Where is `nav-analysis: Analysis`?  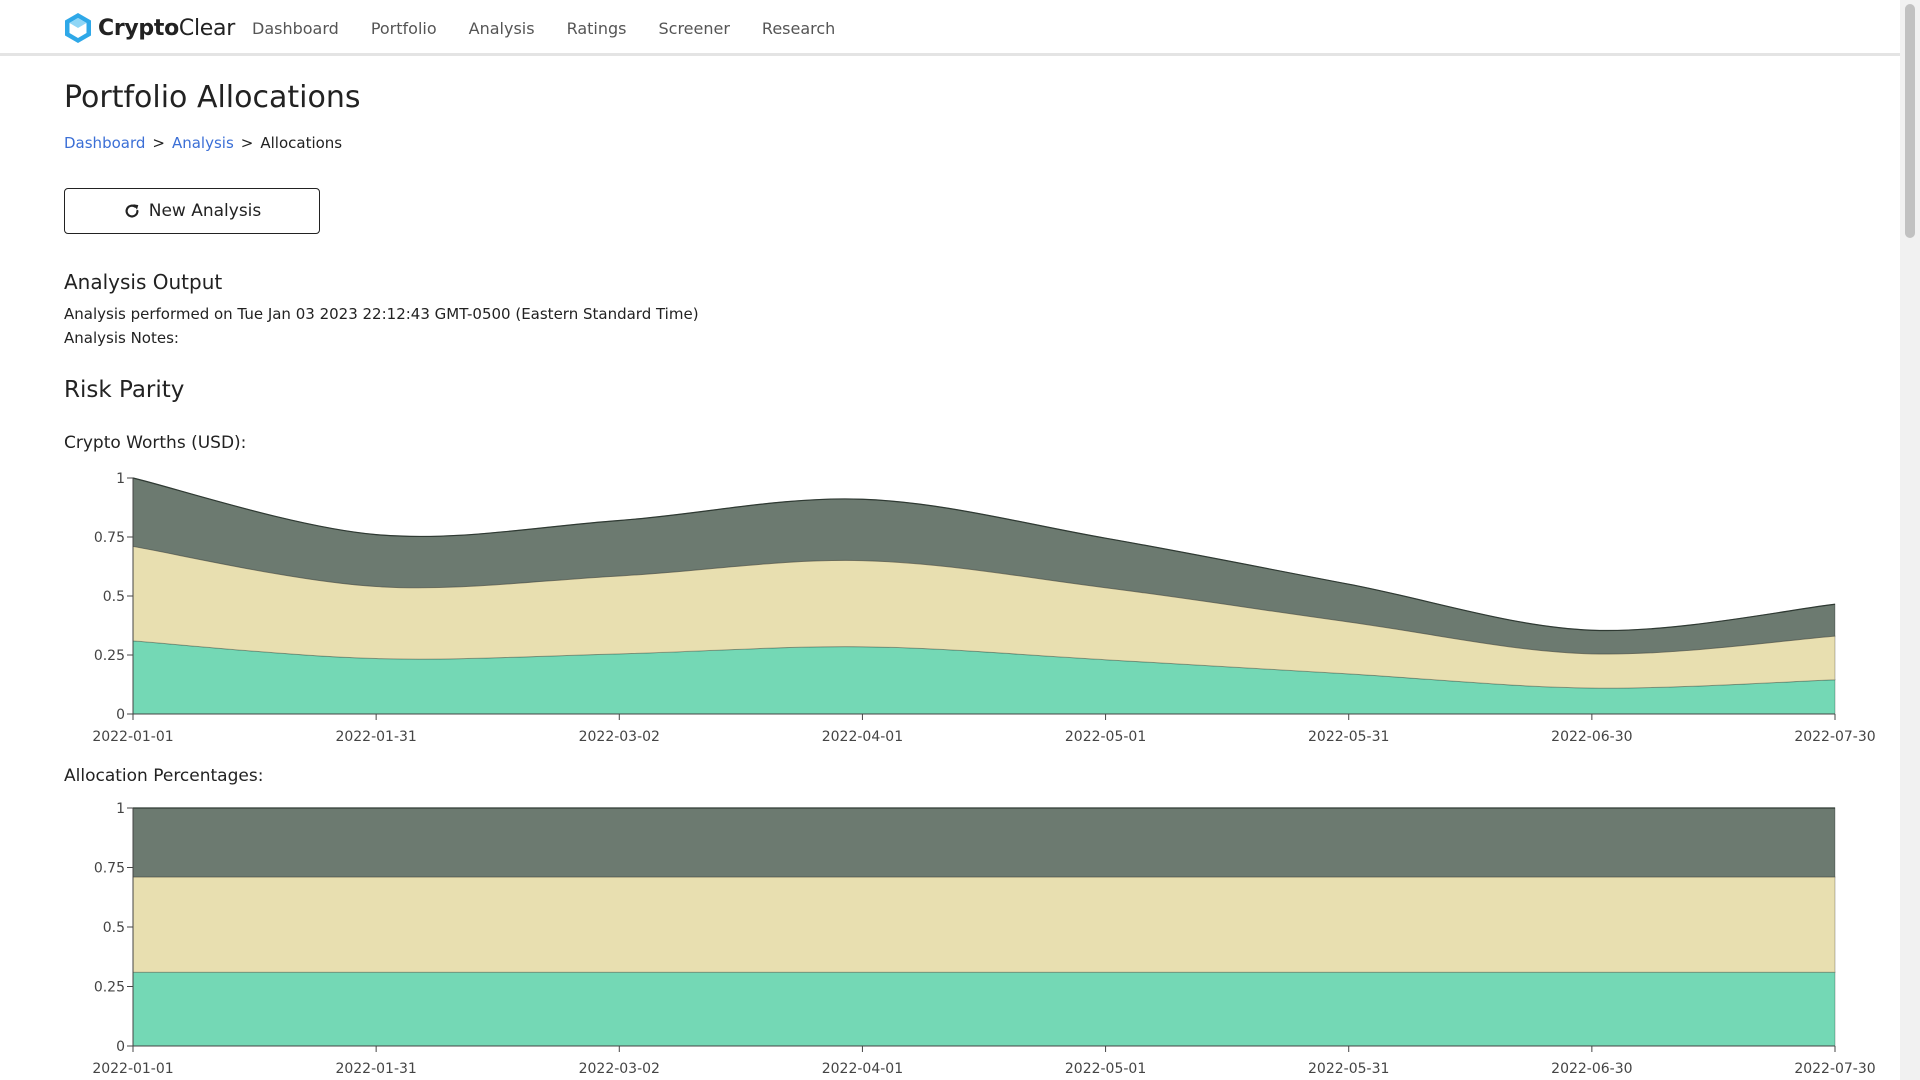
nav-analysis: Analysis is located at coordinates (501, 28).